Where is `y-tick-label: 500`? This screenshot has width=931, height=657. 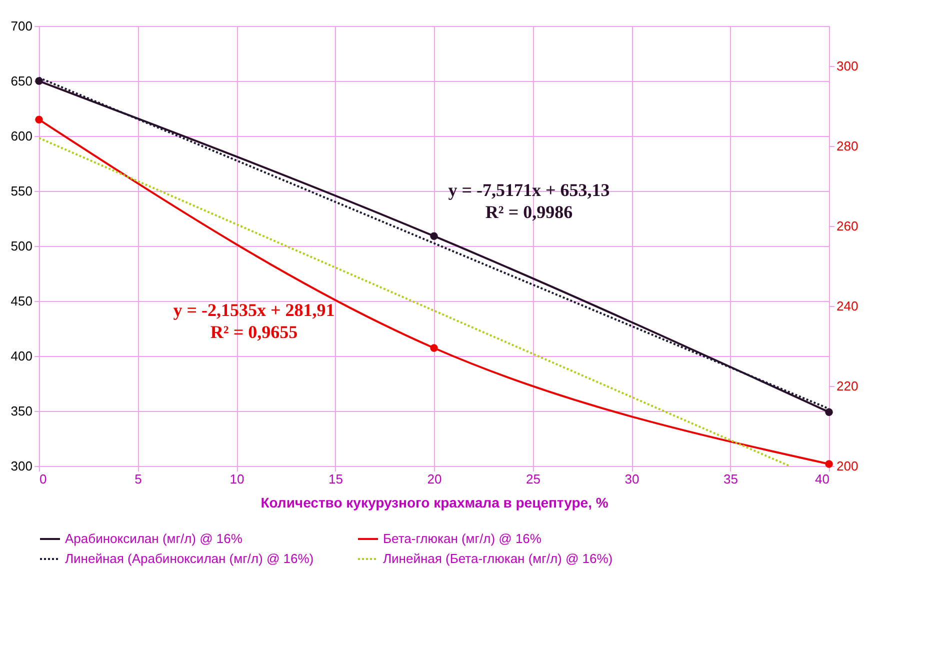
y-tick-label: 500 is located at coordinates (21, 246).